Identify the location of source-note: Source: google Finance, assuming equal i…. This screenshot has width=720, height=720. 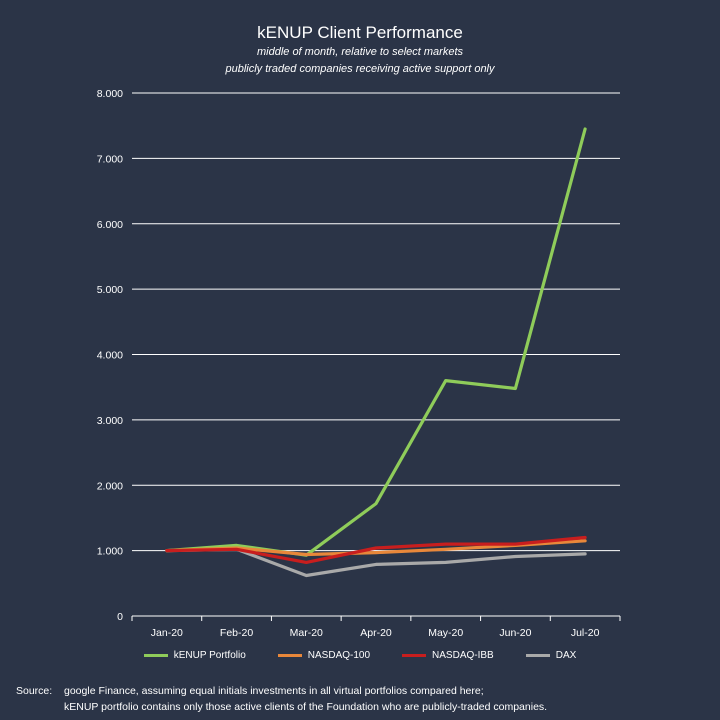
(281, 699).